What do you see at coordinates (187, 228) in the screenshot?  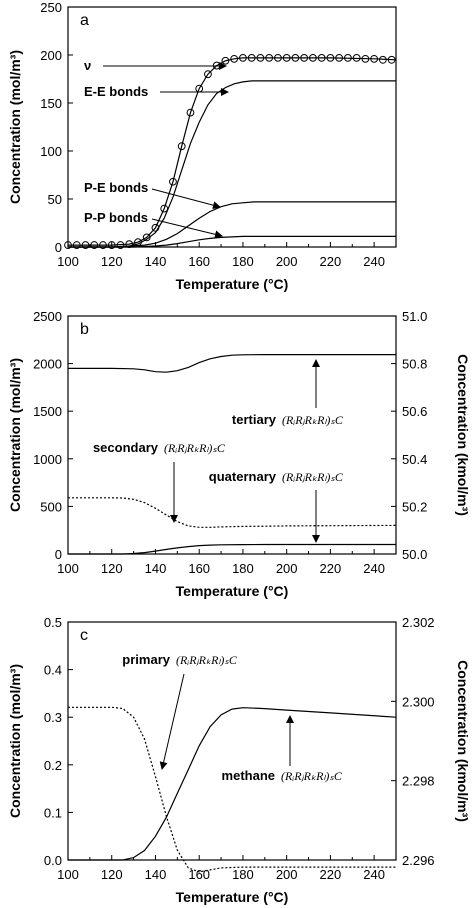 I see `annotation-pp-arrow` at bounding box center [187, 228].